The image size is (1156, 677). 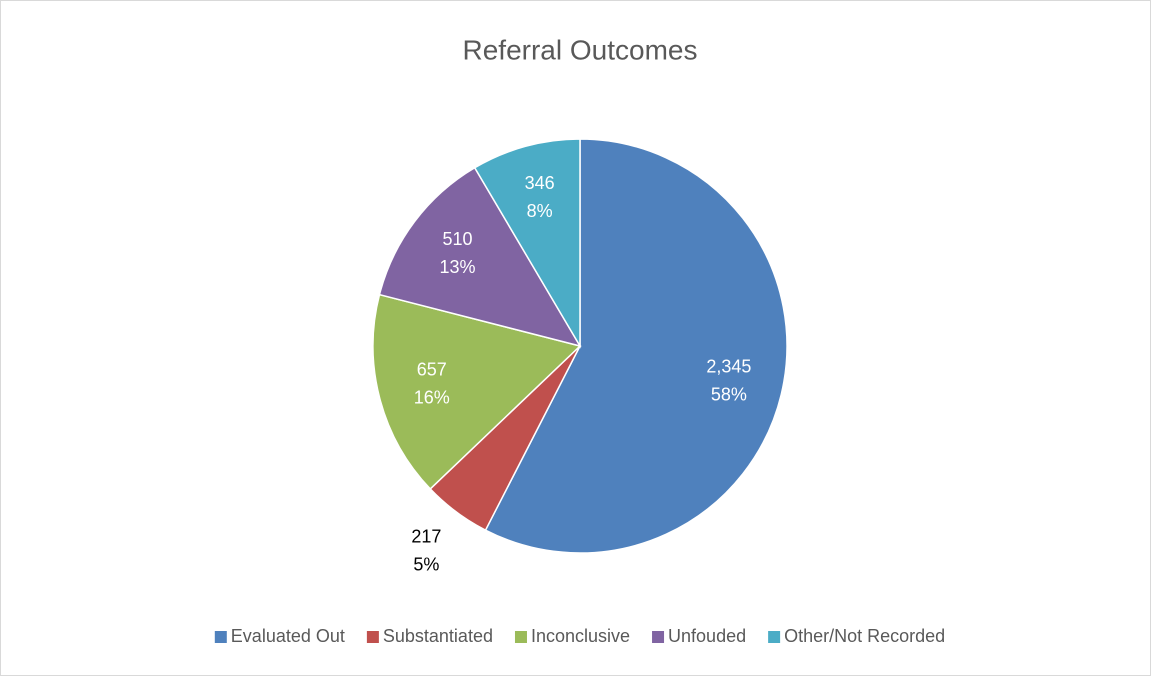 I want to click on legend-label: Other/Not Recorded, so click(x=864, y=636).